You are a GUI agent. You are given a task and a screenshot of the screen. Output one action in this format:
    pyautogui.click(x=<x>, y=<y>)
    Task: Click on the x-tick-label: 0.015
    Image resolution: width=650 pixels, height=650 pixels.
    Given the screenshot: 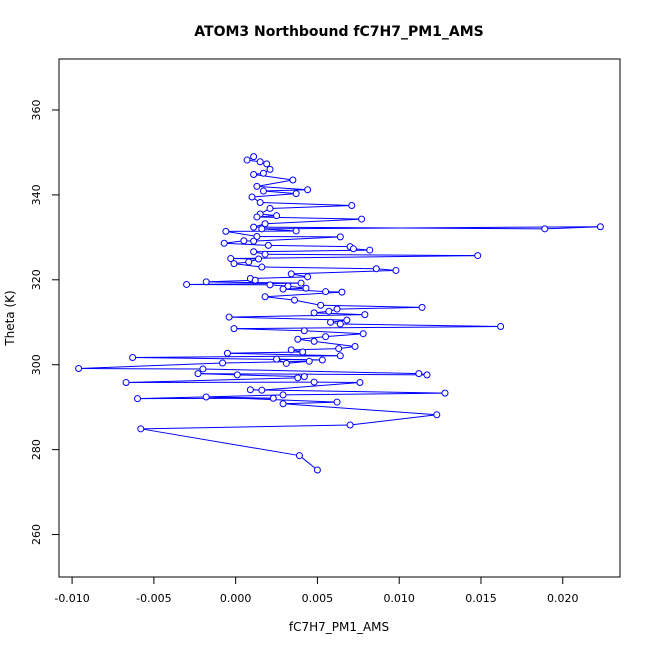 What is the action you would take?
    pyautogui.click(x=481, y=598)
    